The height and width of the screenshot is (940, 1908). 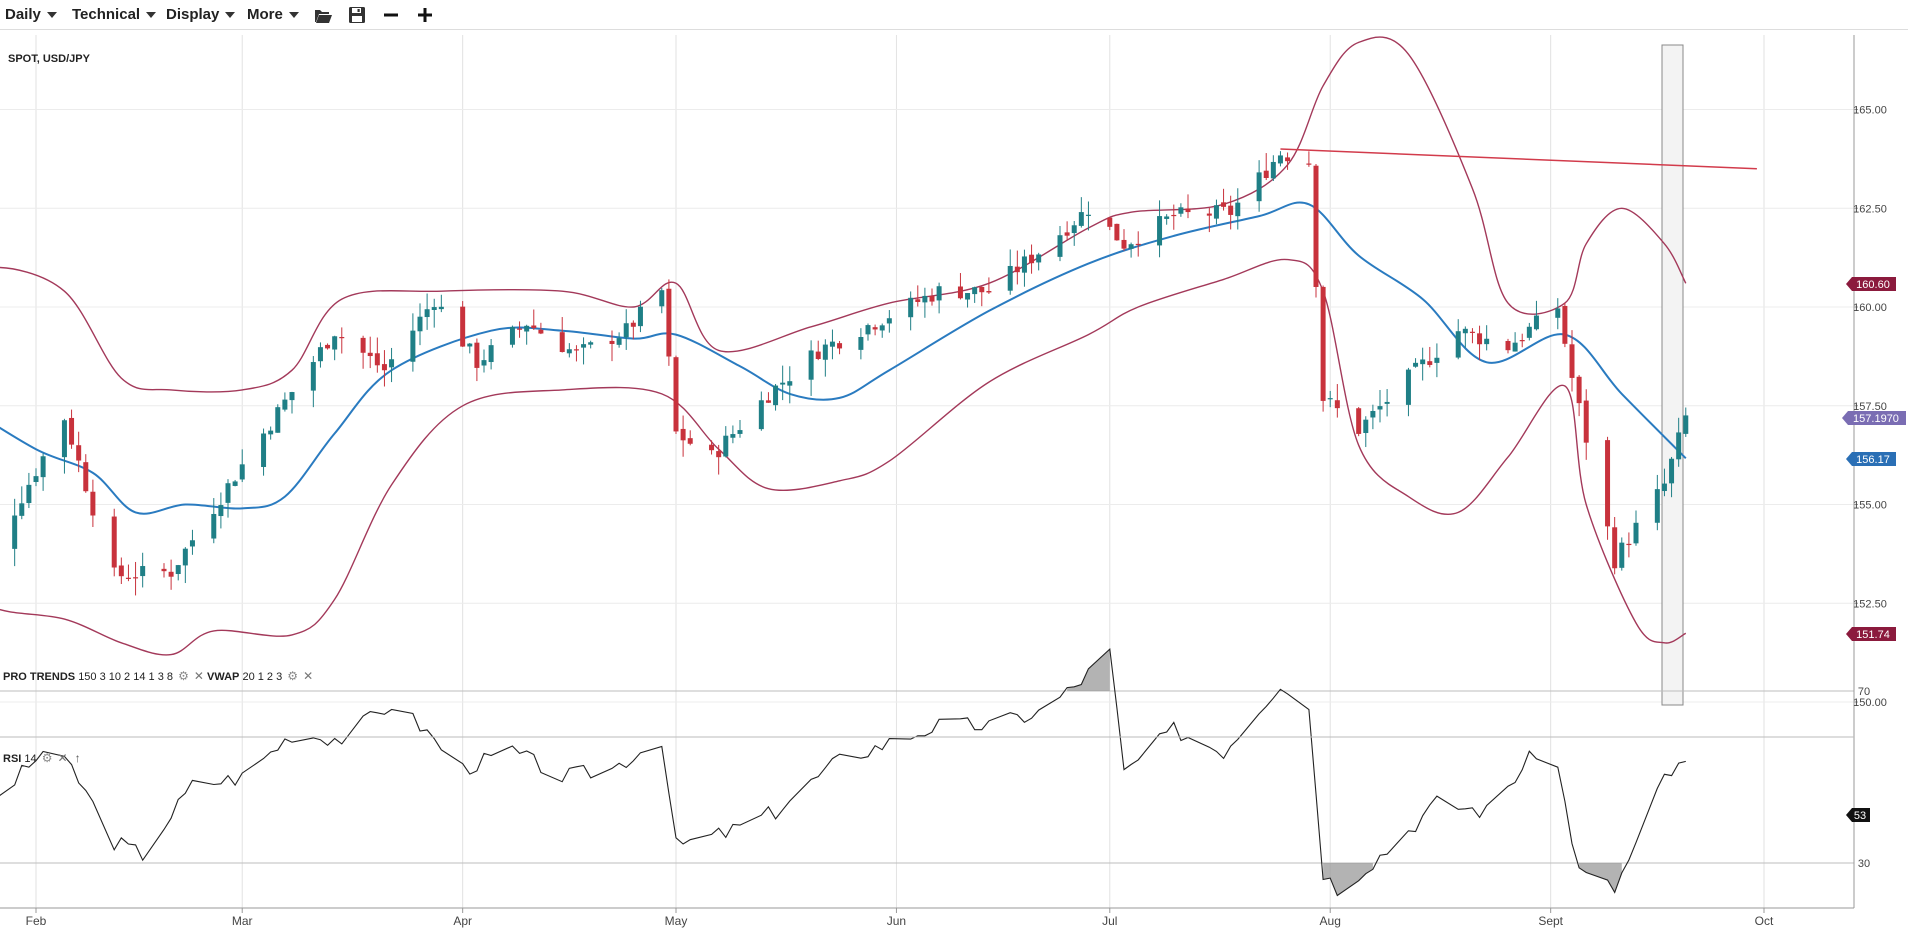 I want to click on trendline, so click(x=1518, y=159).